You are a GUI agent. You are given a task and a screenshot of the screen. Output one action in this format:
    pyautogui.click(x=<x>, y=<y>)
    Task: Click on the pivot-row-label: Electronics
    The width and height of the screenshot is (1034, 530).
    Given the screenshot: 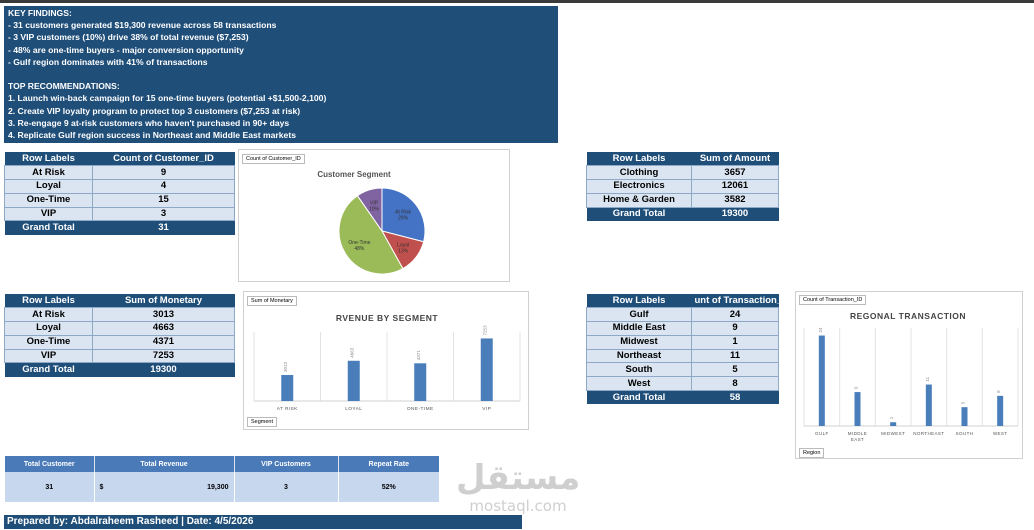 What is the action you would take?
    pyautogui.click(x=639, y=186)
    